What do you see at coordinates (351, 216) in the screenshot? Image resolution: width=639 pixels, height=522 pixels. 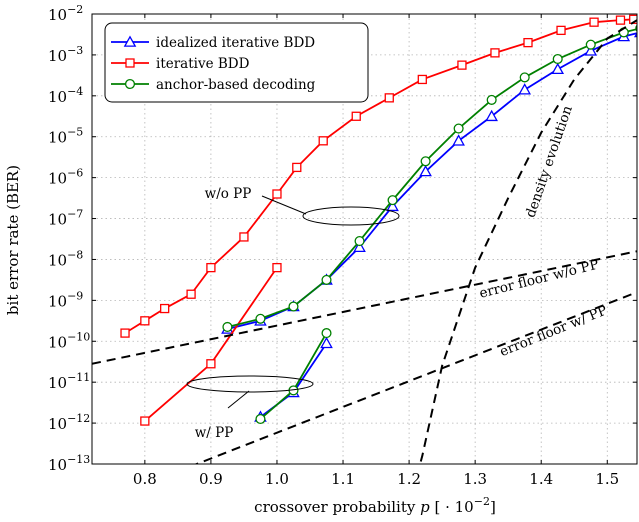 I see `w-o-pp-ellipse` at bounding box center [351, 216].